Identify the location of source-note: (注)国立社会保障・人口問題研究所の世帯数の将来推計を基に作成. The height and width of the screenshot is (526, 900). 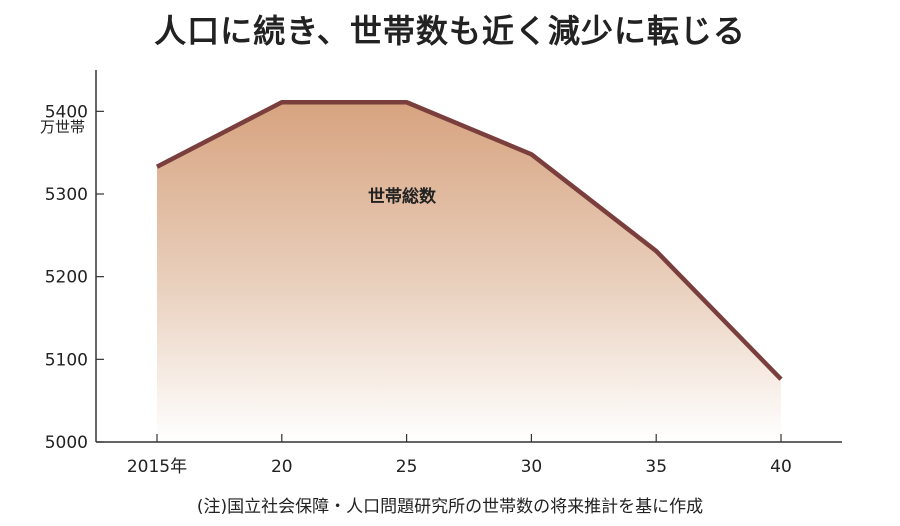
(450, 507).